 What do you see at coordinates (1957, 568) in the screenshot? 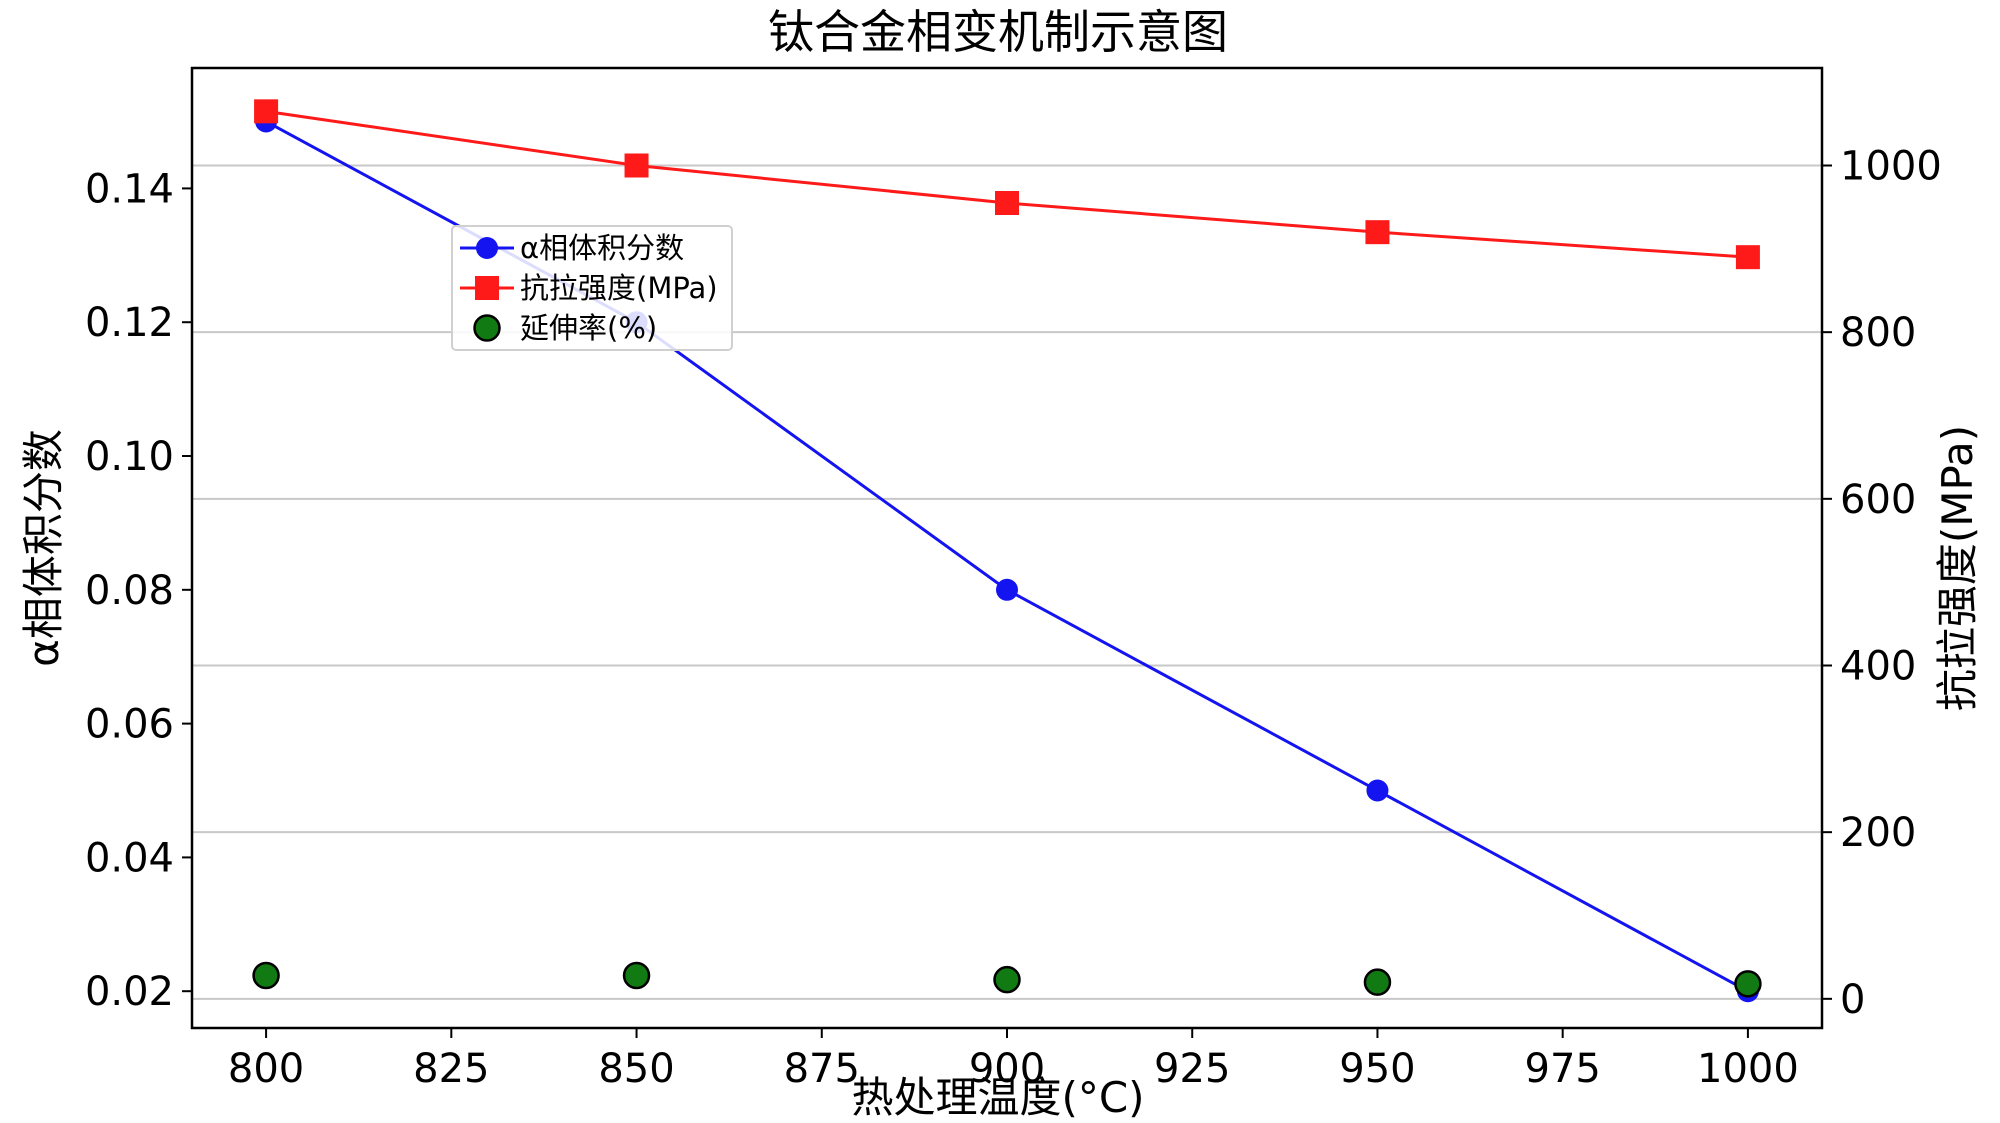
I see `y-axis-title-right: 抗拉强度(MPa)` at bounding box center [1957, 568].